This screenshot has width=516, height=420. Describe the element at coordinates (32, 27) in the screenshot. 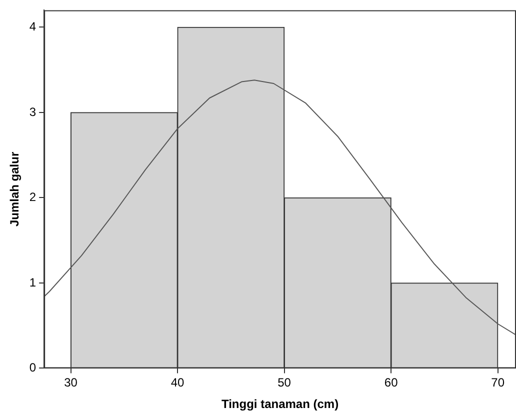

I see `y-tick-label: 4` at that location.